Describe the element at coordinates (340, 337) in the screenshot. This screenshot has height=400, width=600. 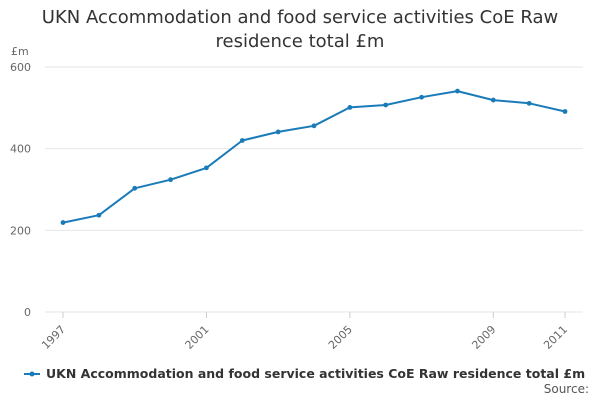
I see `x-tick-label-2005: 2005` at that location.